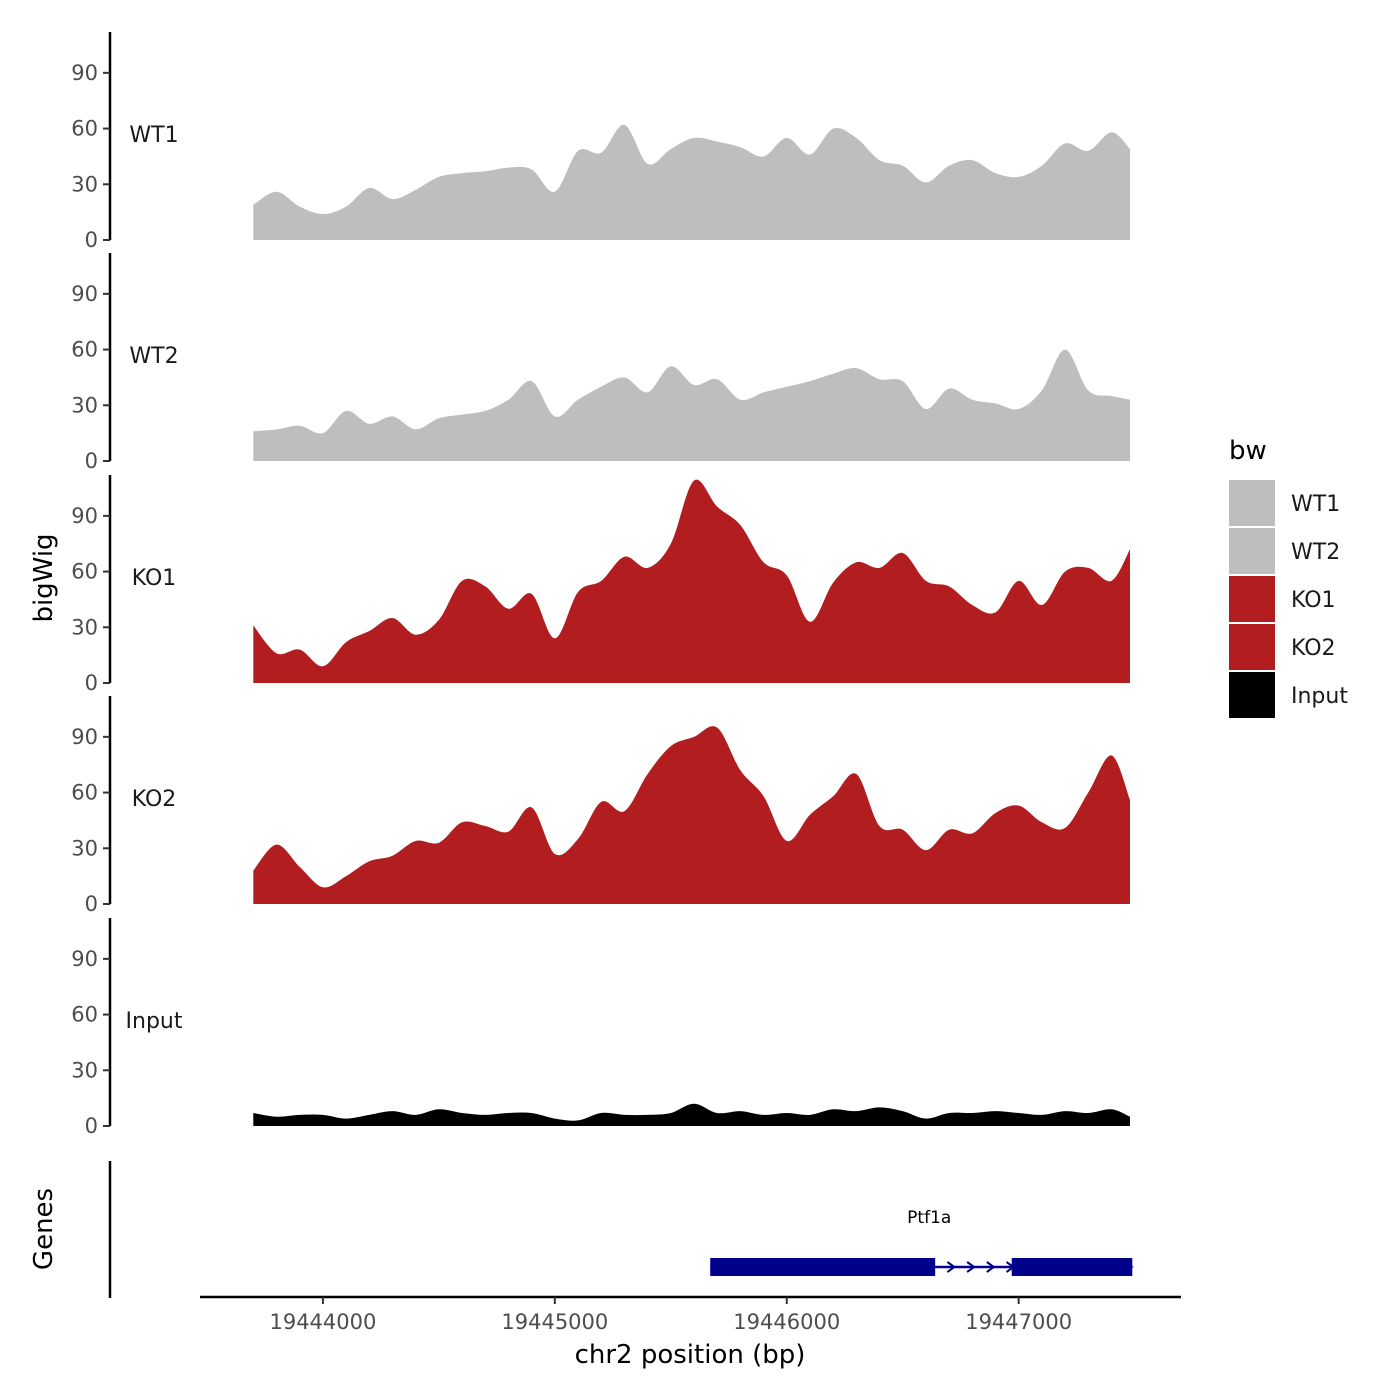  What do you see at coordinates (1313, 600) in the screenshot?
I see `legend-label-ko1: KO1` at bounding box center [1313, 600].